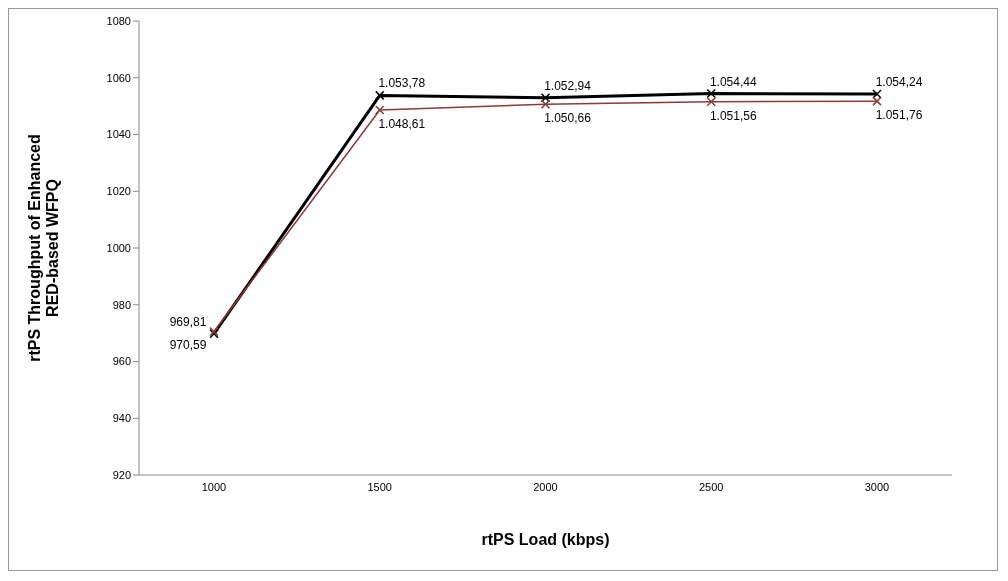 Image resolution: width=1008 pixels, height=581 pixels. I want to click on data-label: 969,81, so click(188, 321).